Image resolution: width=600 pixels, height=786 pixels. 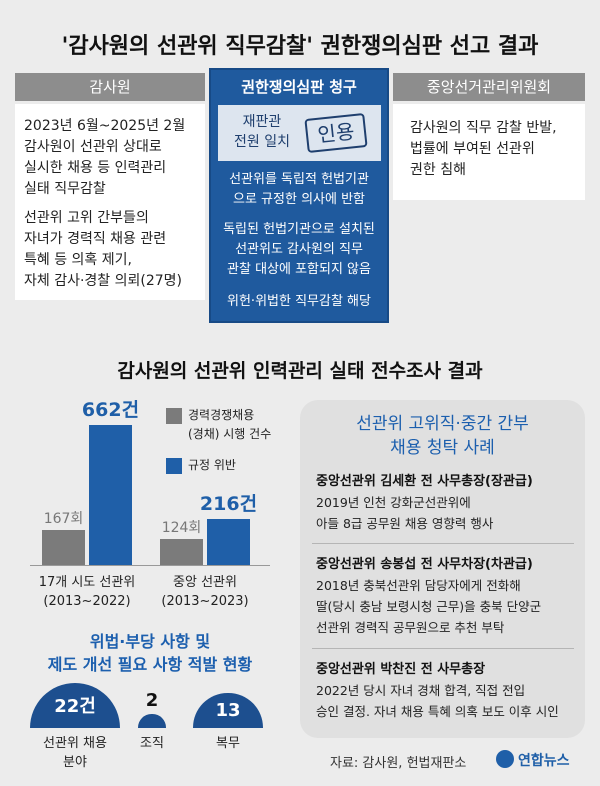 I want to click on semicircle, so click(x=152, y=721).